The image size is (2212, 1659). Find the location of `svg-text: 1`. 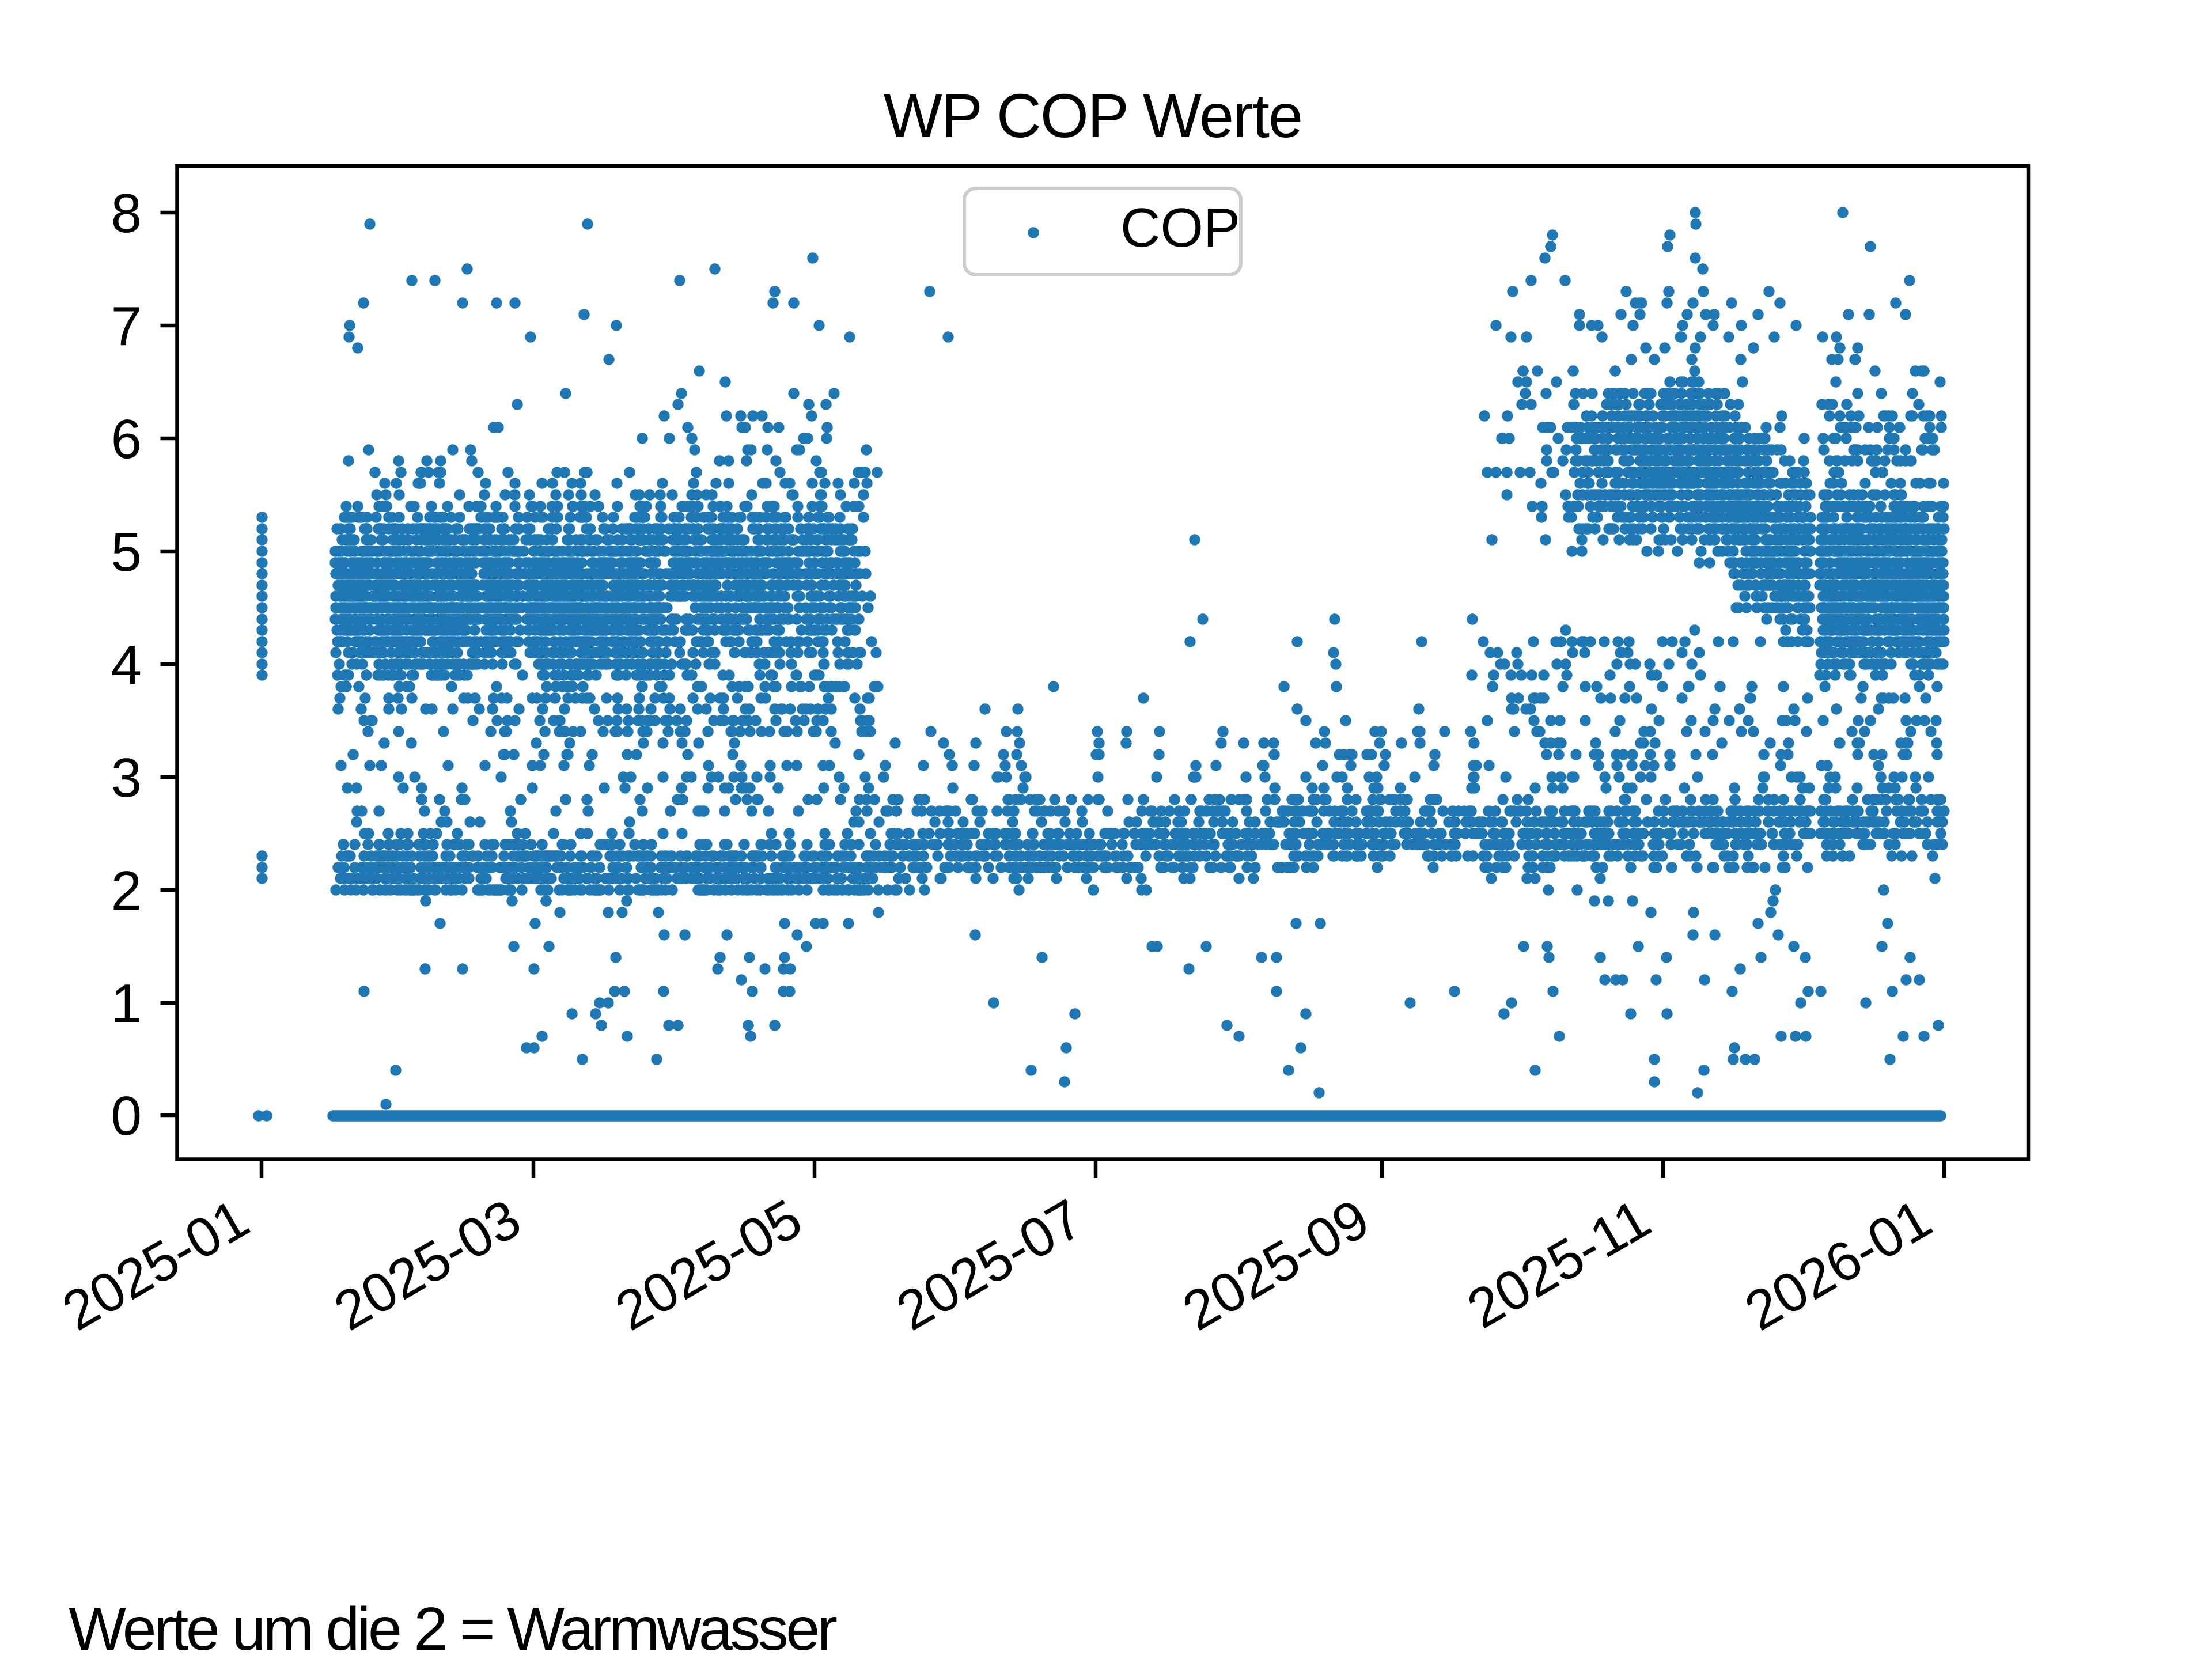

svg-text: 1 is located at coordinates (126, 1004).